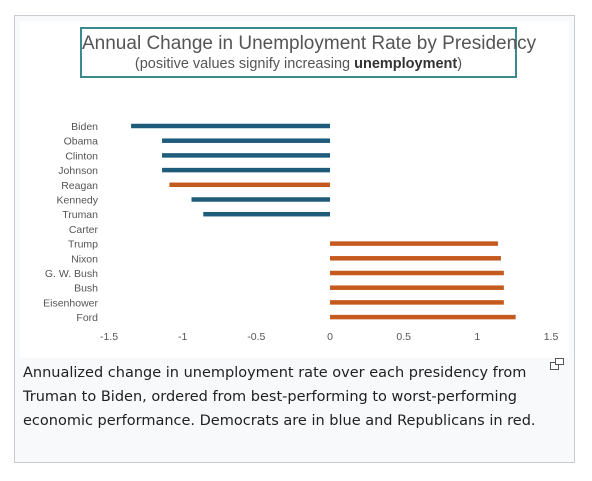 Image resolution: width=592 pixels, height=481 pixels. I want to click on x-tick-label: 1.5, so click(551, 337).